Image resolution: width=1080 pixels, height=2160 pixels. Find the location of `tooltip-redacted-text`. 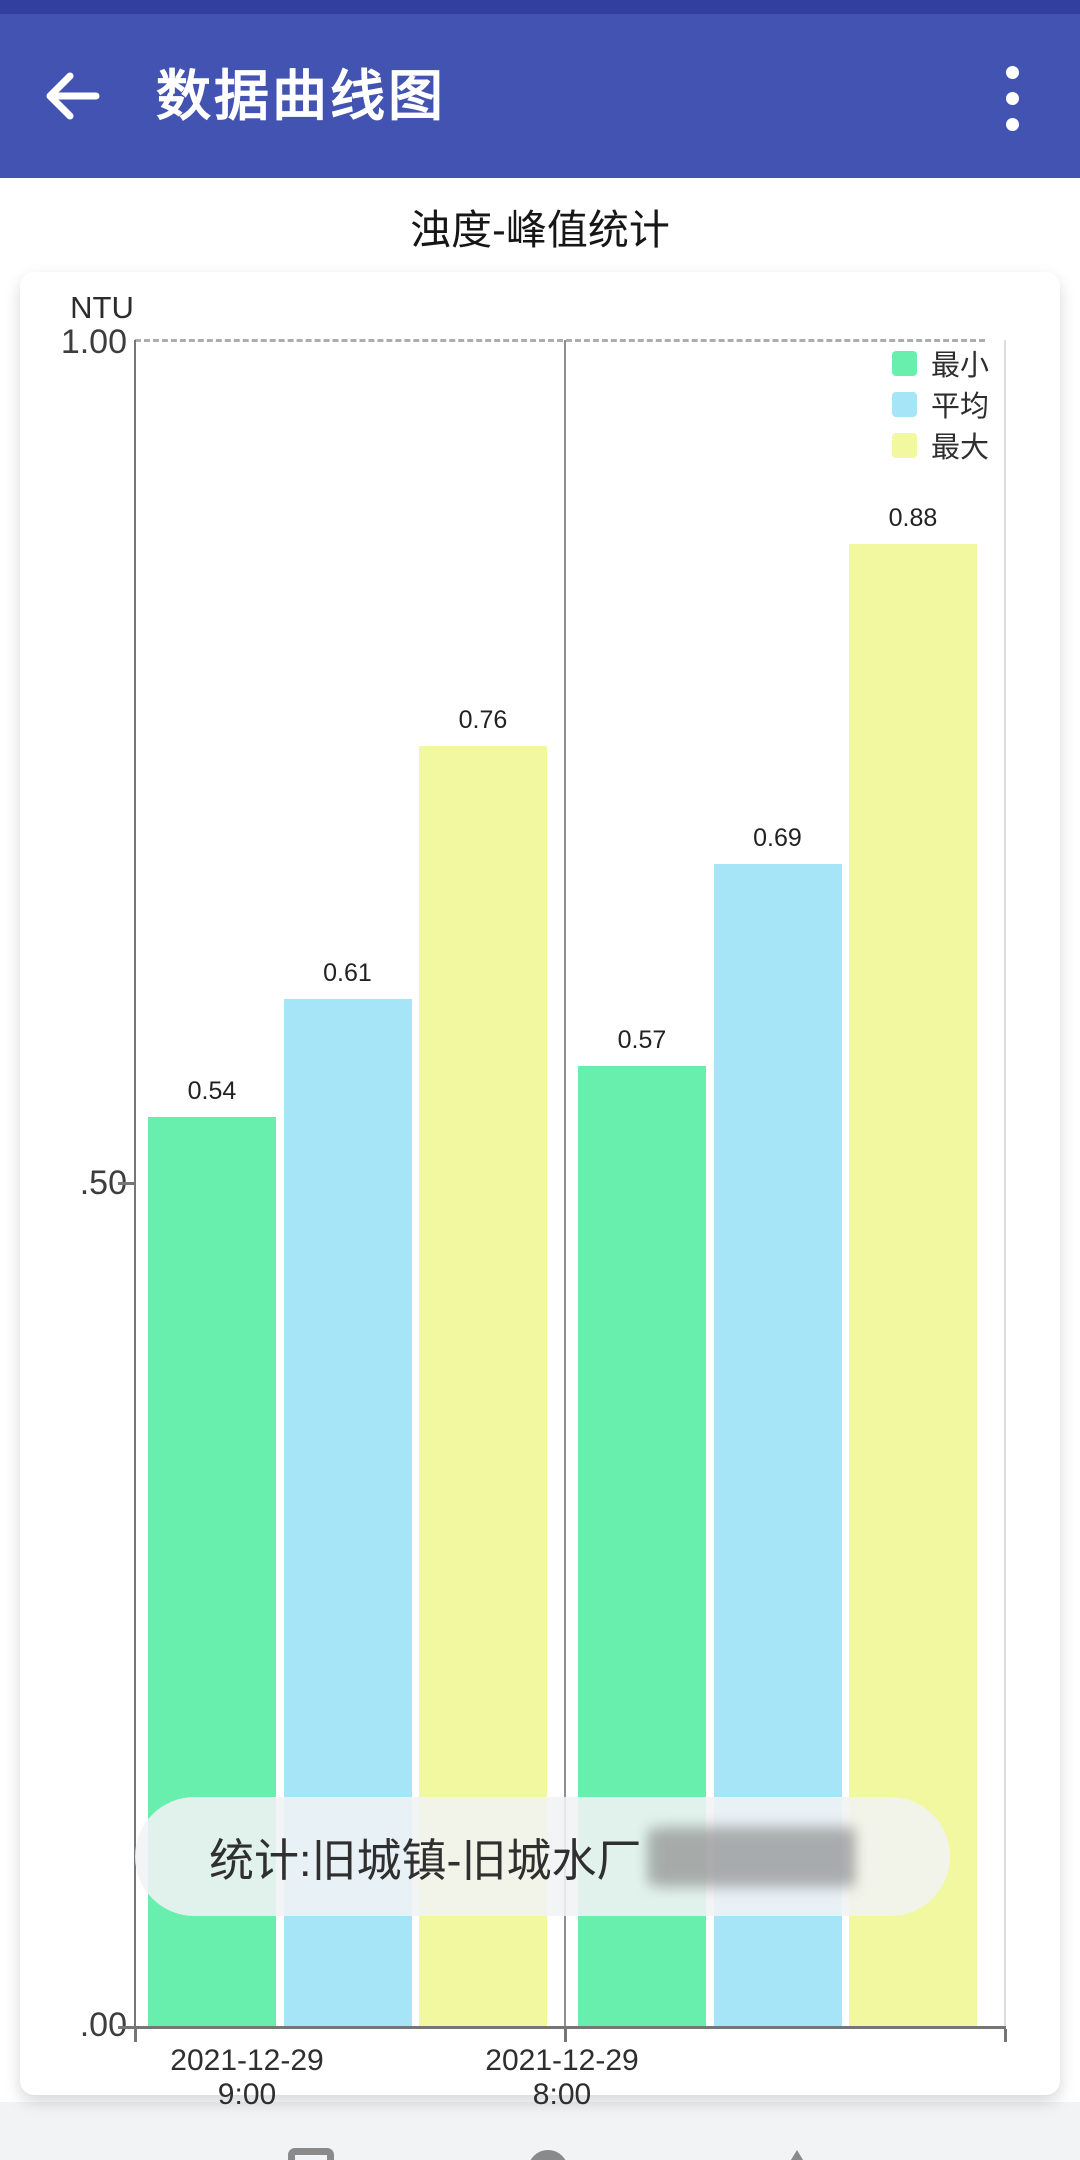

tooltip-redacted-text is located at coordinates (752, 1856).